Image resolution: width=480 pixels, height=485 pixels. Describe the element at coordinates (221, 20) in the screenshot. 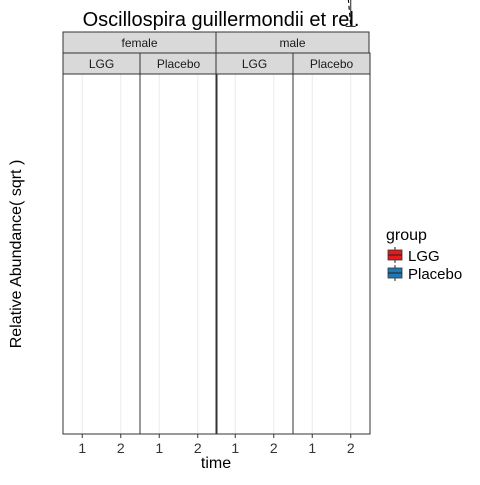

I see `chart-title: Oscillospira guillermondii et rel.` at that location.